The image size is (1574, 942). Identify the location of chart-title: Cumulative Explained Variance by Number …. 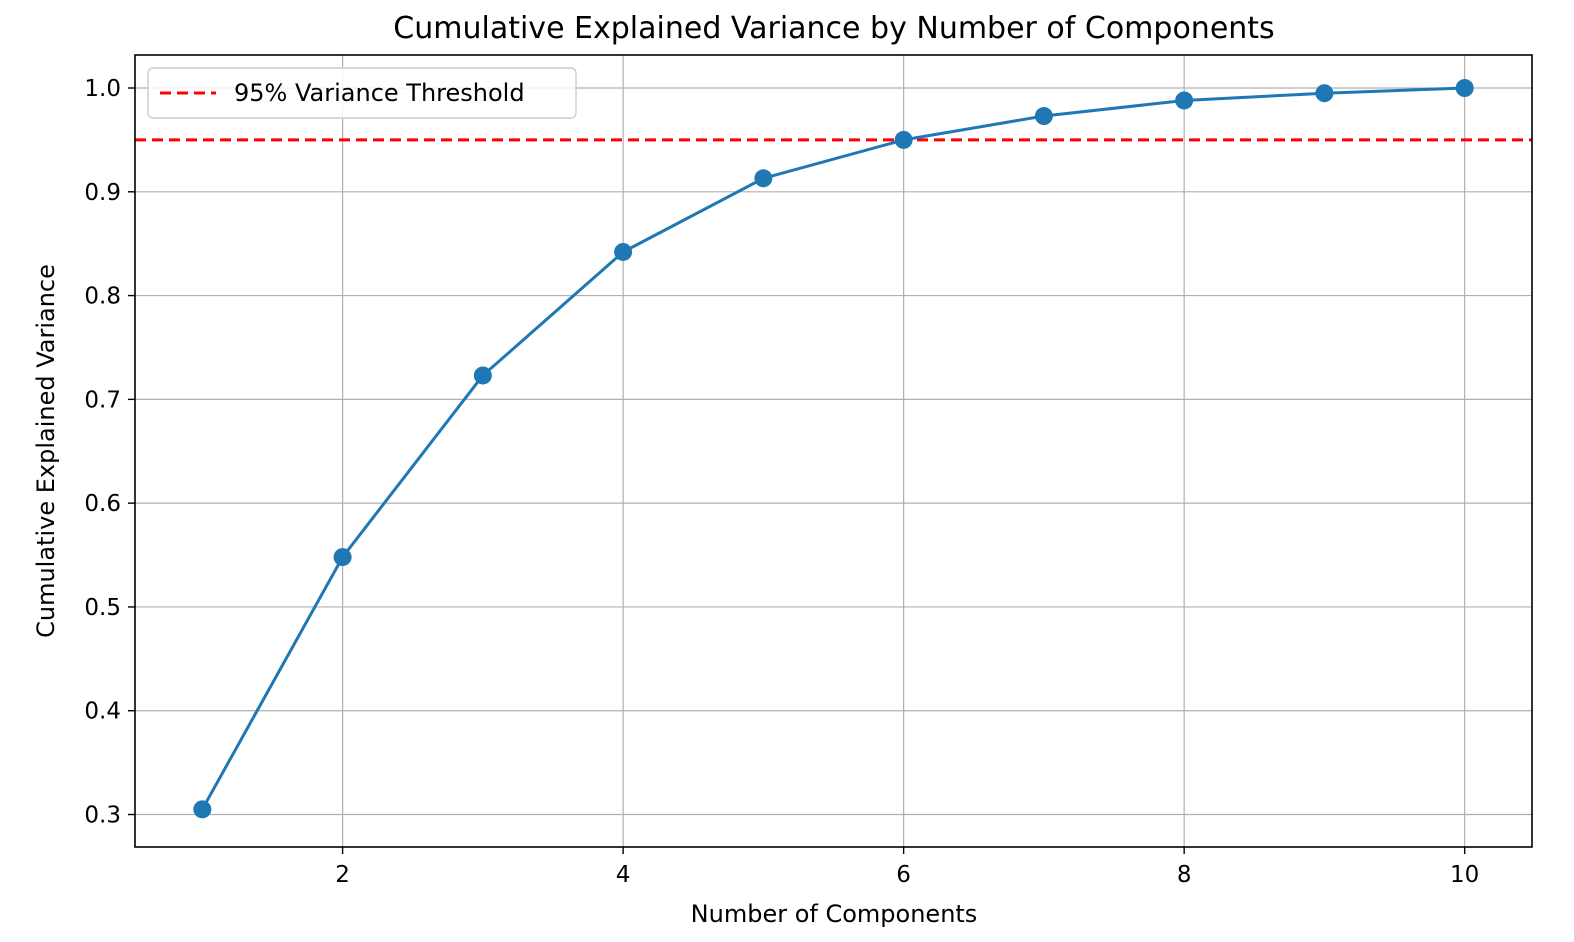
(833, 28).